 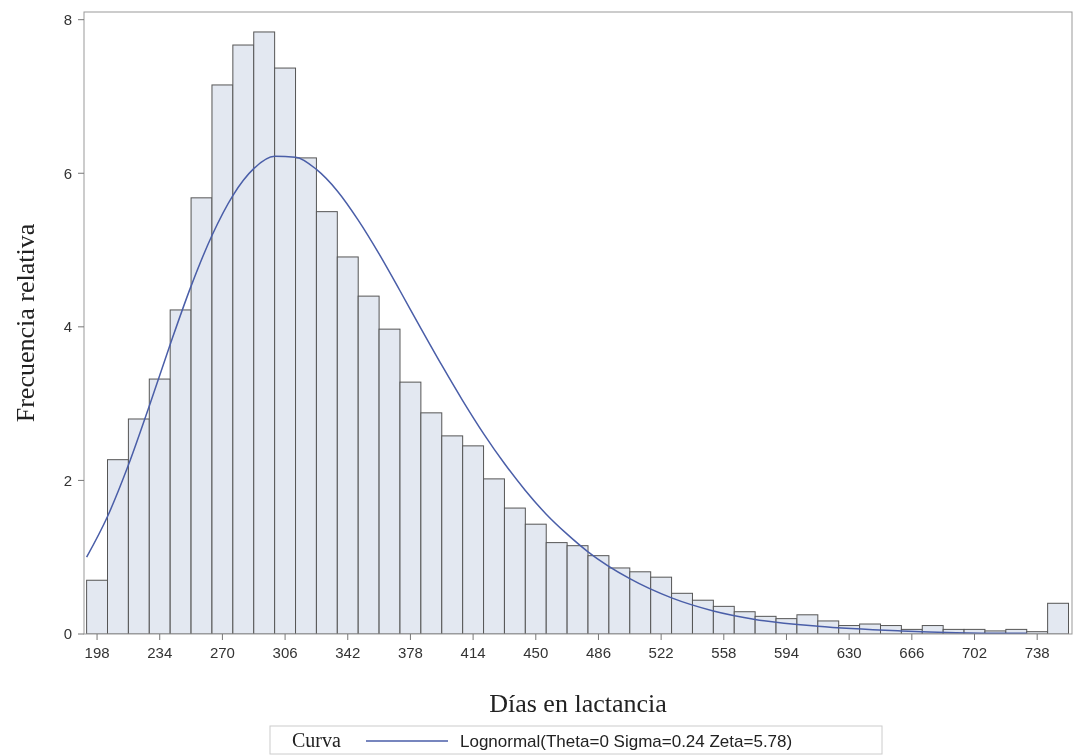 What do you see at coordinates (1037, 652) in the screenshot?
I see `x-tick-label: 738` at bounding box center [1037, 652].